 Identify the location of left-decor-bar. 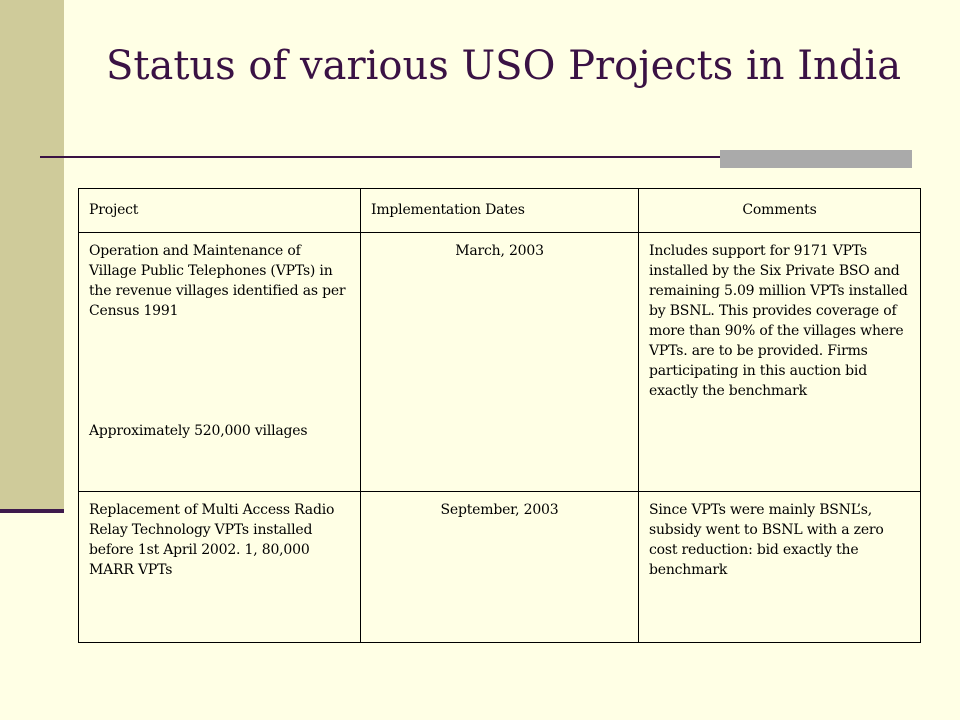
(32, 255).